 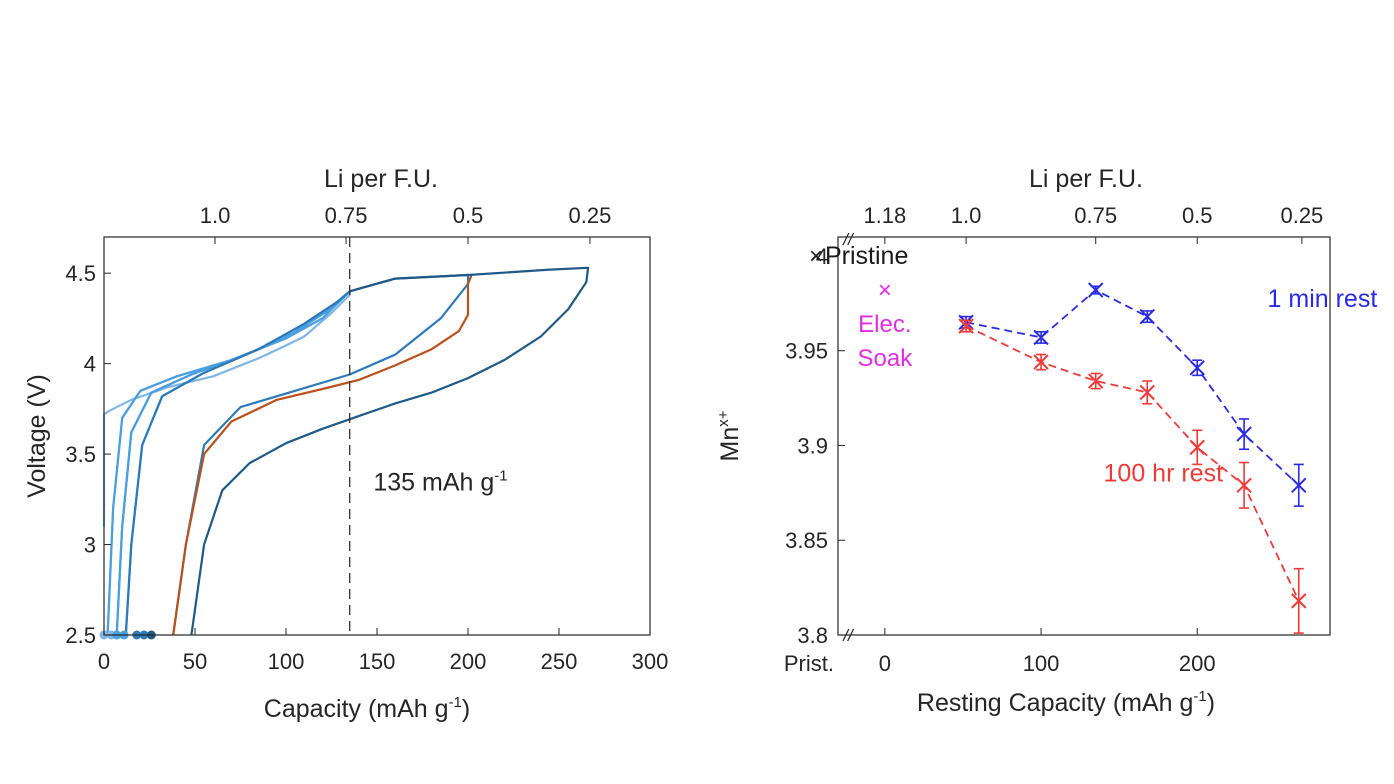 What do you see at coordinates (812, 635) in the screenshot?
I see `y-tick-label: 3.8` at bounding box center [812, 635].